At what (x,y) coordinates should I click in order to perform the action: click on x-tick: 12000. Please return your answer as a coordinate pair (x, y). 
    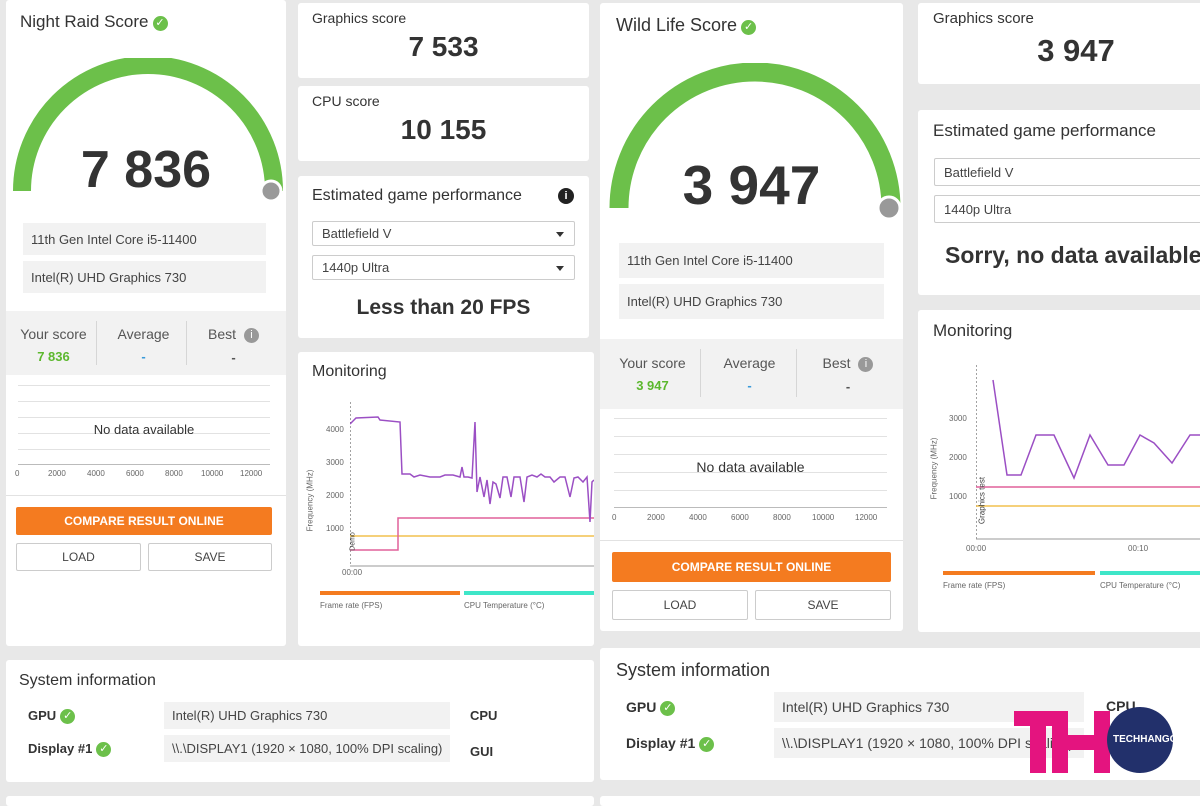
    Looking at the image, I should click on (866, 517).